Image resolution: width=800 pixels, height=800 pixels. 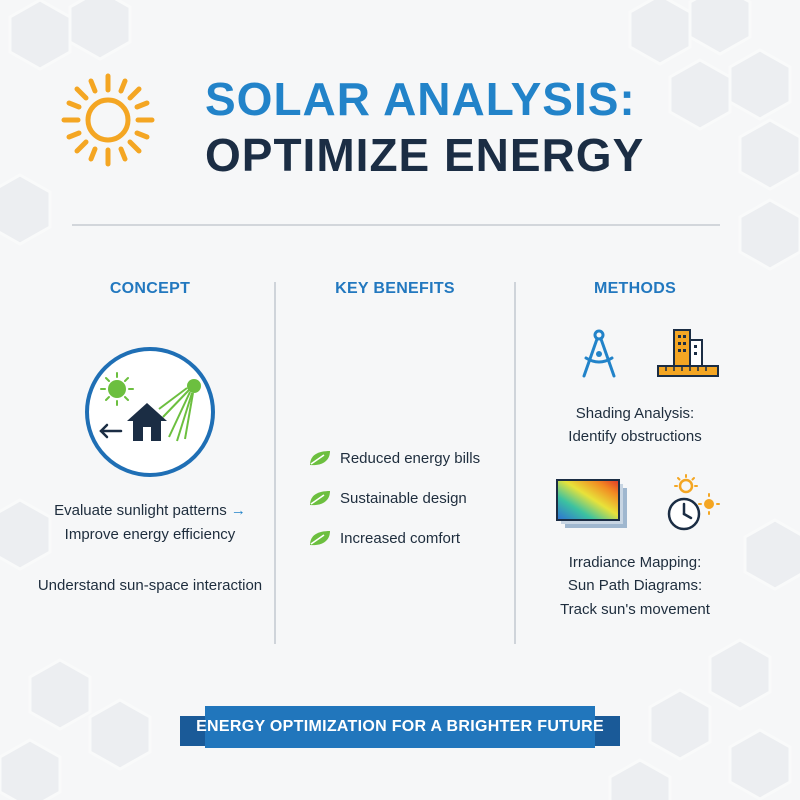 What do you see at coordinates (140, 510) in the screenshot?
I see `concept-line-1-text: Evaluate sunlight patterns` at bounding box center [140, 510].